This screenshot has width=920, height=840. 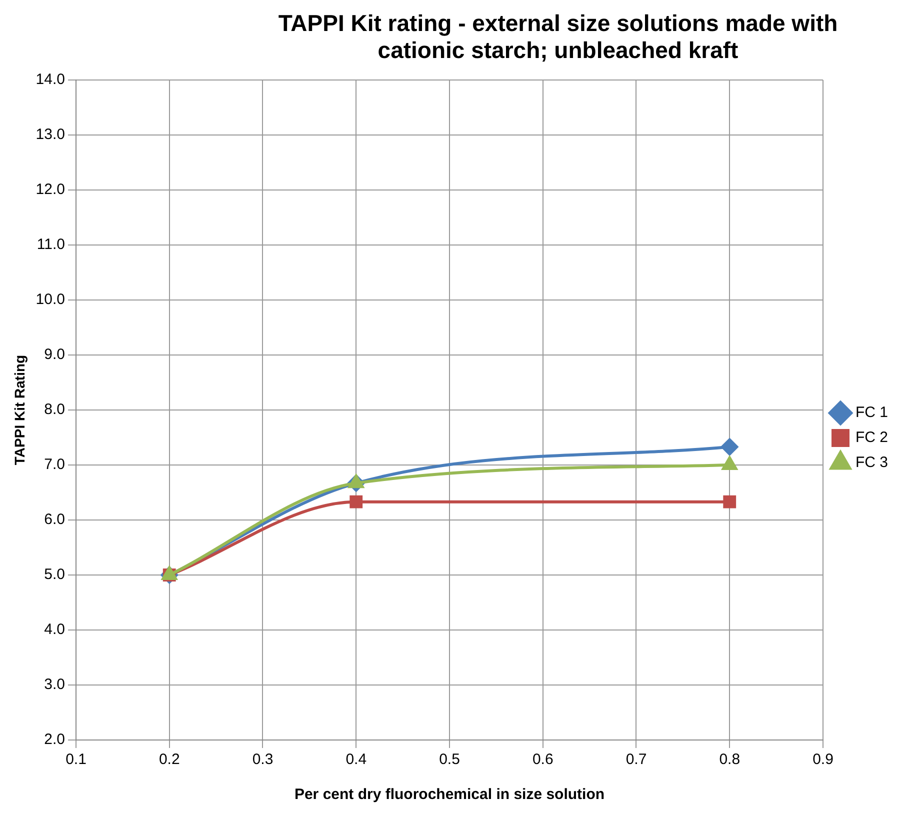 I want to click on x-tick-label: 0.3, so click(x=263, y=759).